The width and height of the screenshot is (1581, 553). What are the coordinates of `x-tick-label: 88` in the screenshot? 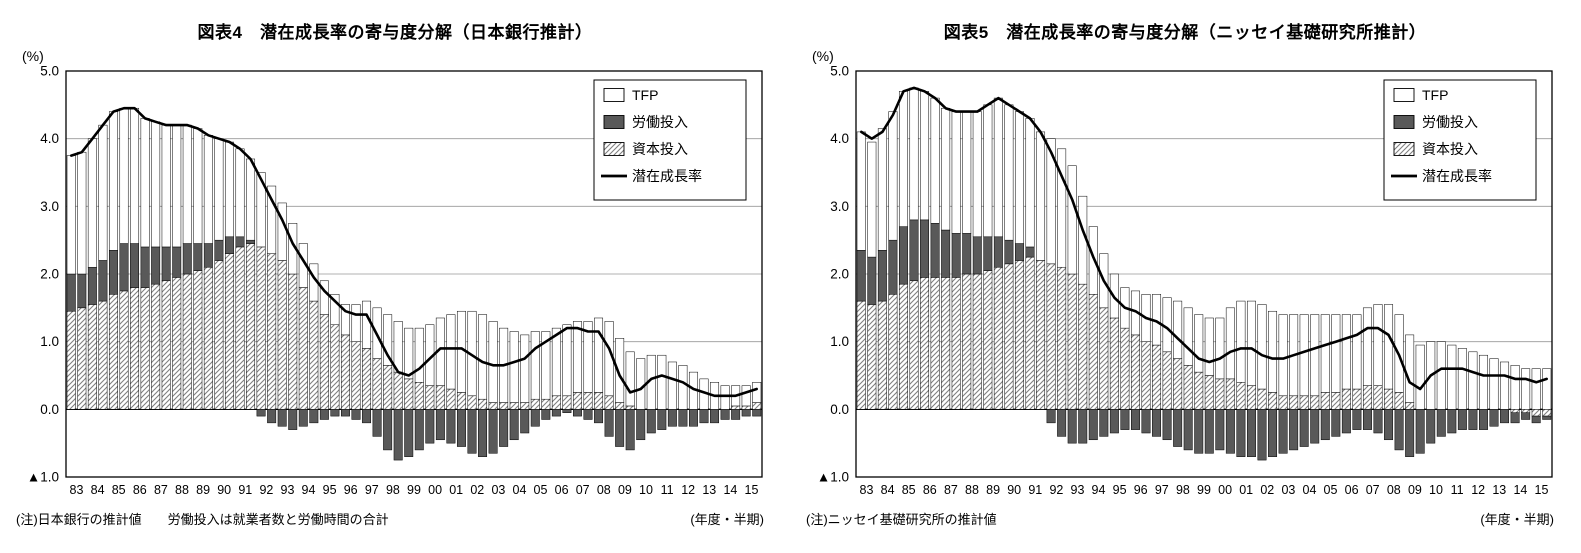 It's located at (182, 490).